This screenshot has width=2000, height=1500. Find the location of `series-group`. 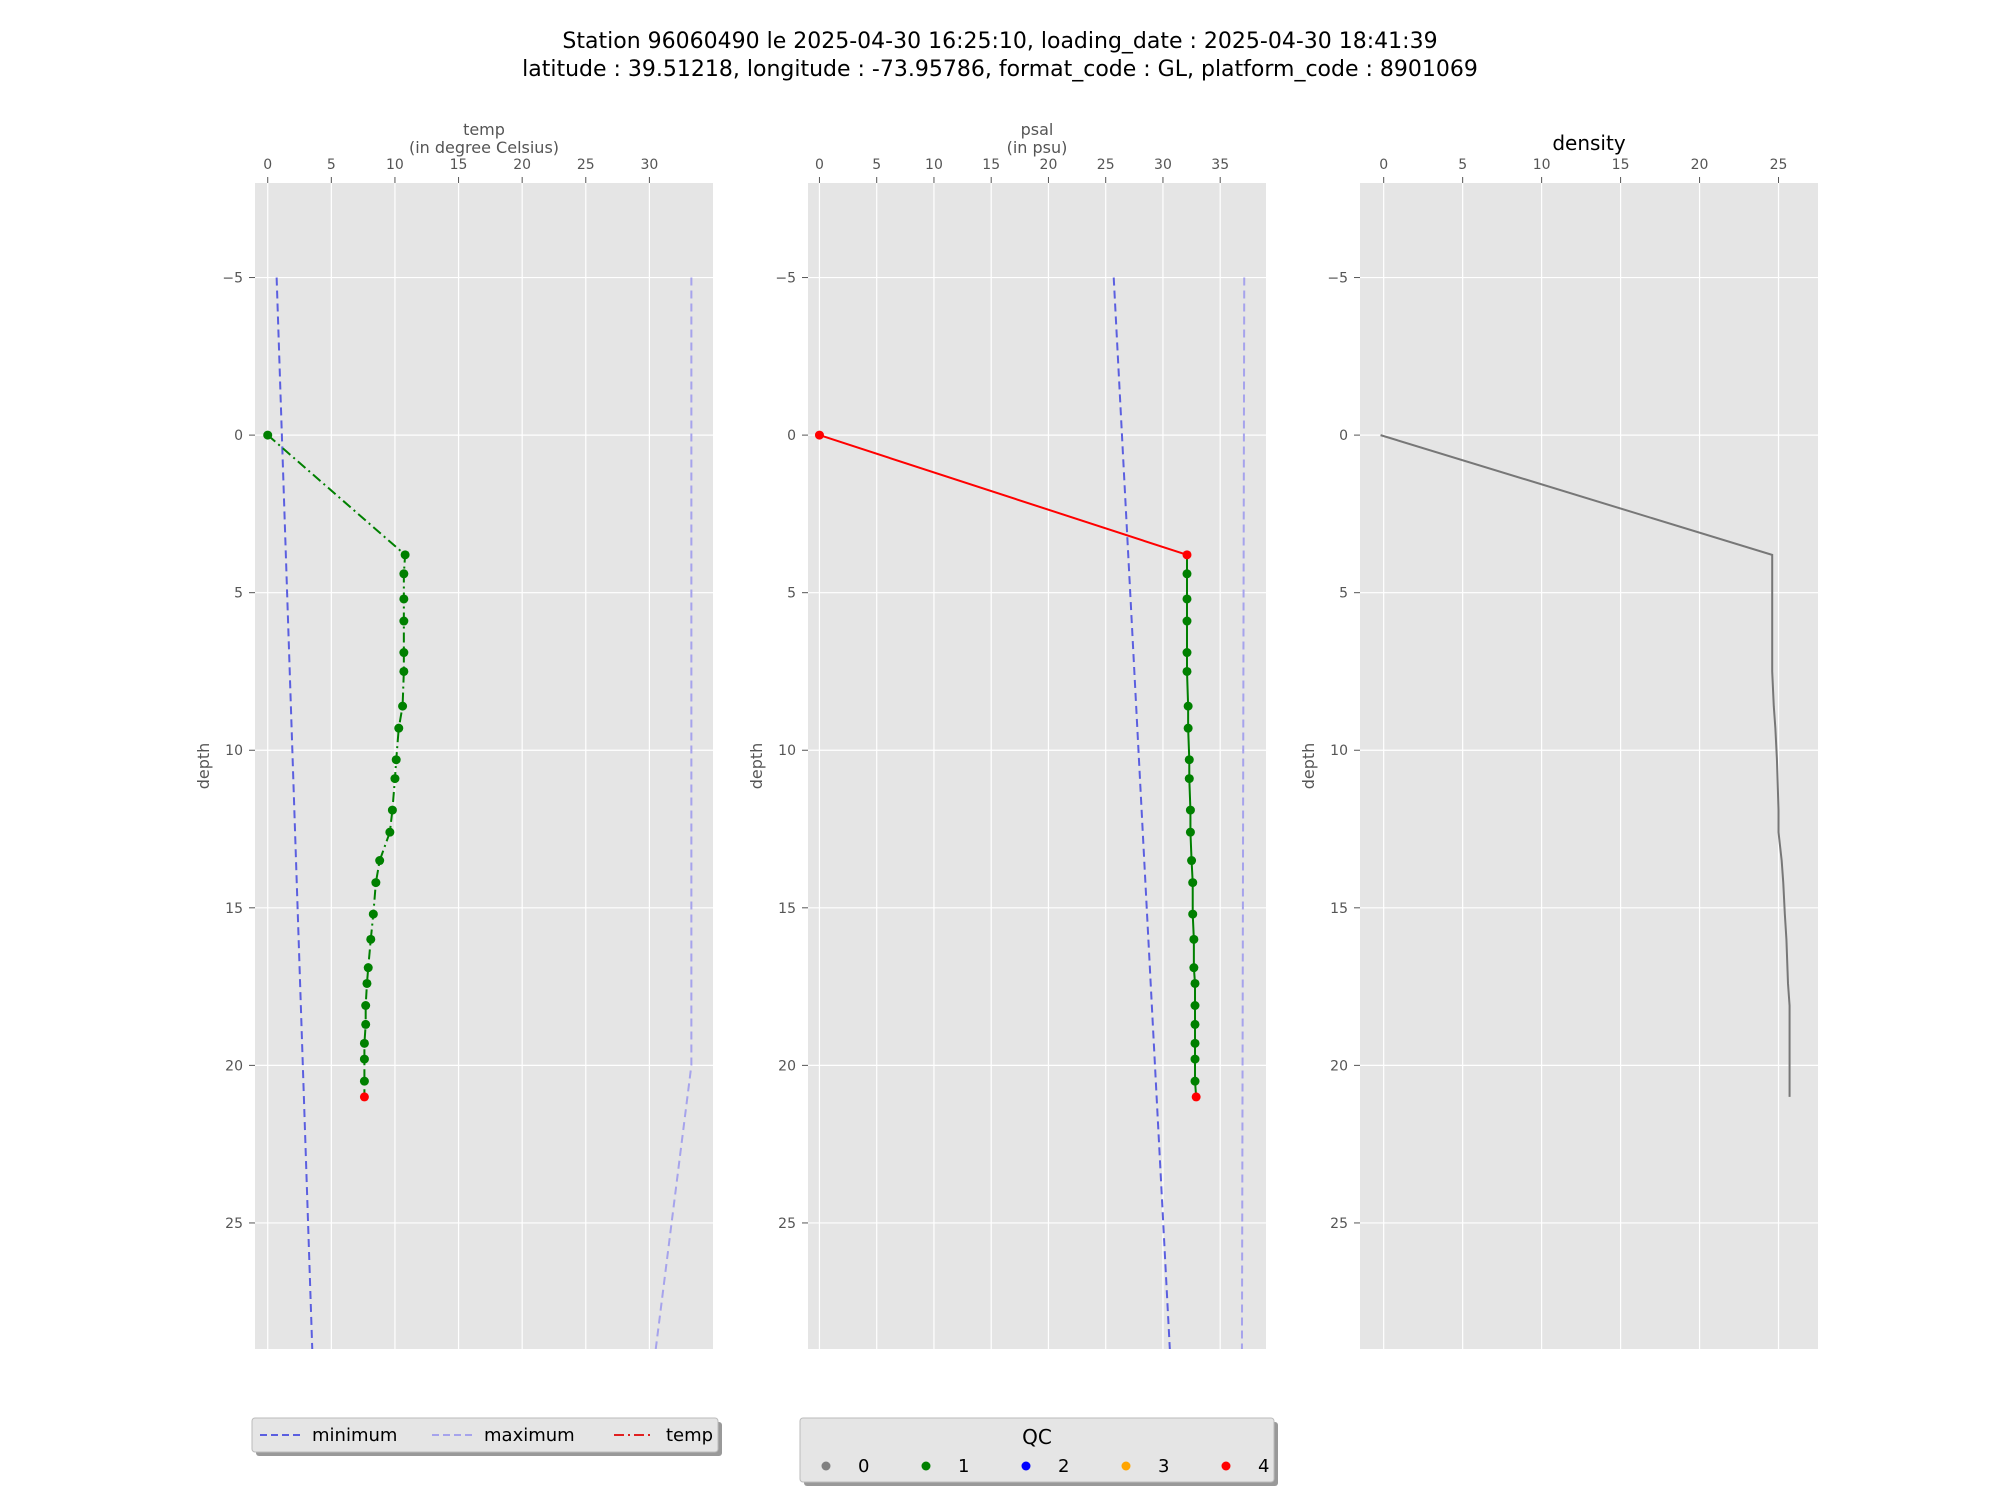

series-group is located at coordinates (1585, 765).